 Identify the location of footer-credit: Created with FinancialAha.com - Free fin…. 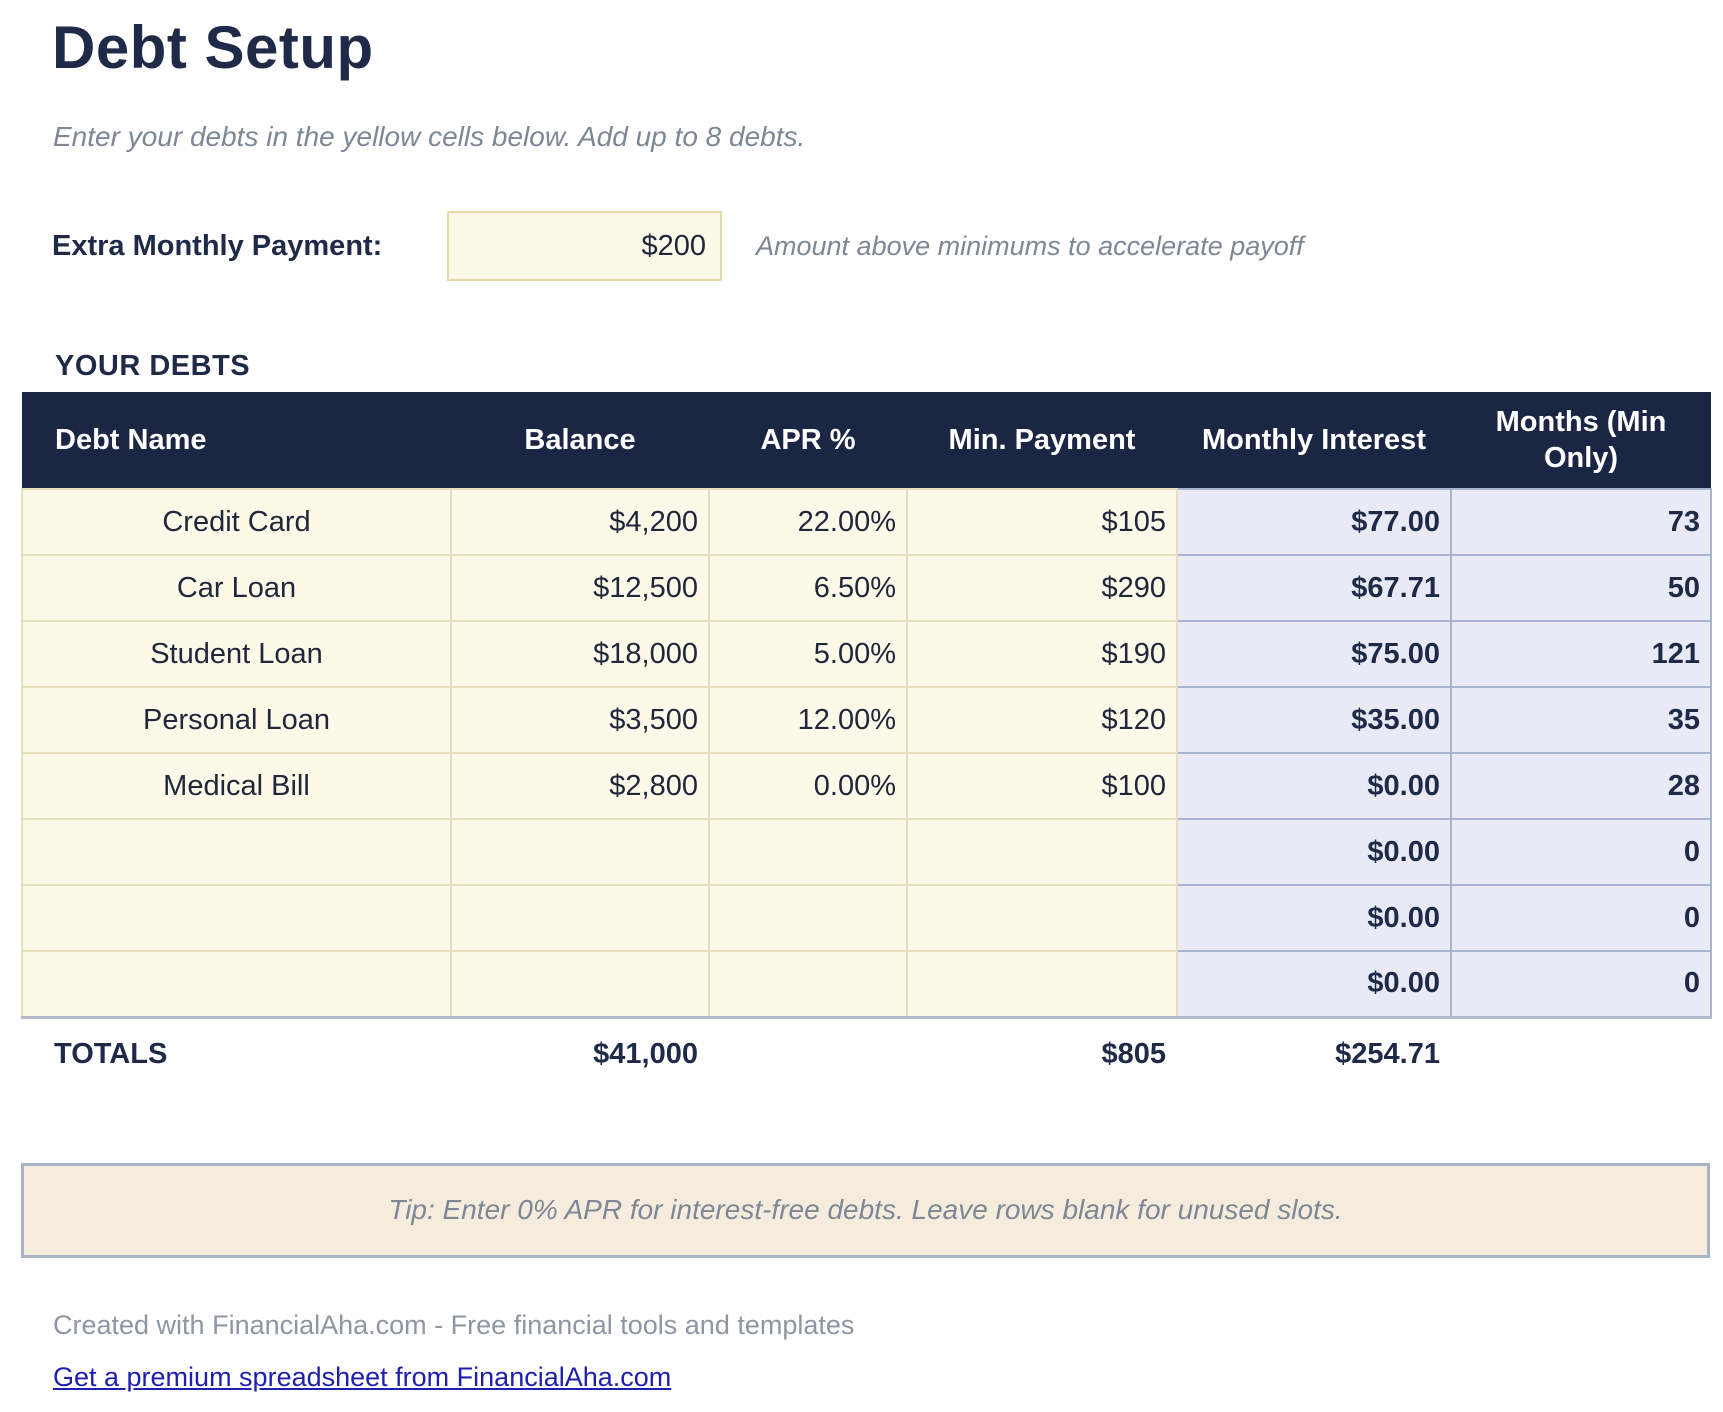
(454, 1324).